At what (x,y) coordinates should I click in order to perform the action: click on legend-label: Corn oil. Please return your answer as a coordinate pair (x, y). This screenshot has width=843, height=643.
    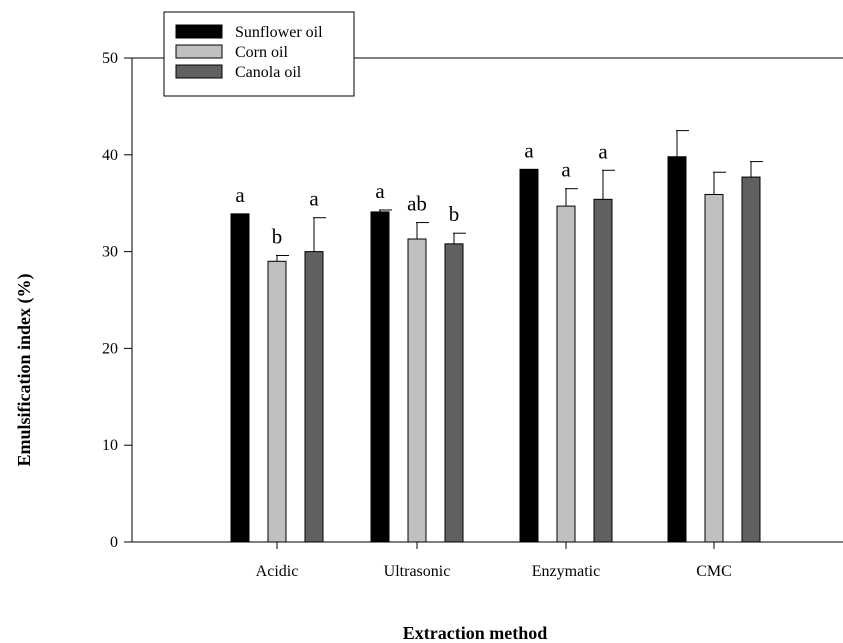
    Looking at the image, I should click on (261, 52).